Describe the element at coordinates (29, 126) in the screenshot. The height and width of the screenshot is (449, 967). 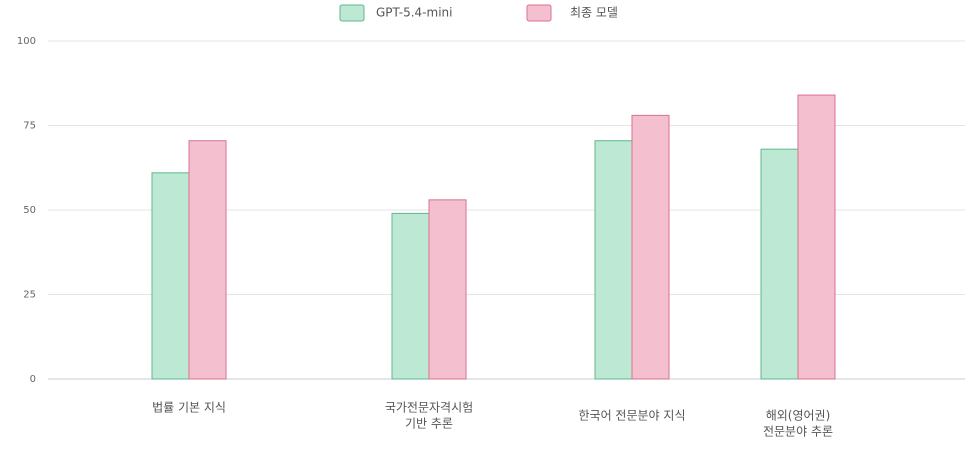
I see `y-tick-label: 75` at that location.